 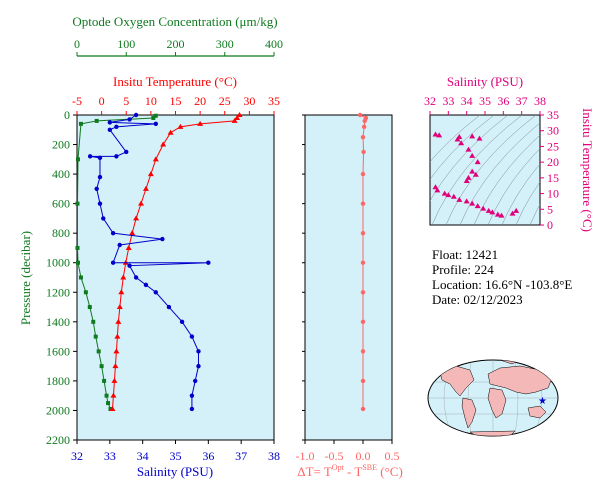 What do you see at coordinates (58, 263) in the screenshot?
I see `pressure-tick-label: 1000` at bounding box center [58, 263].